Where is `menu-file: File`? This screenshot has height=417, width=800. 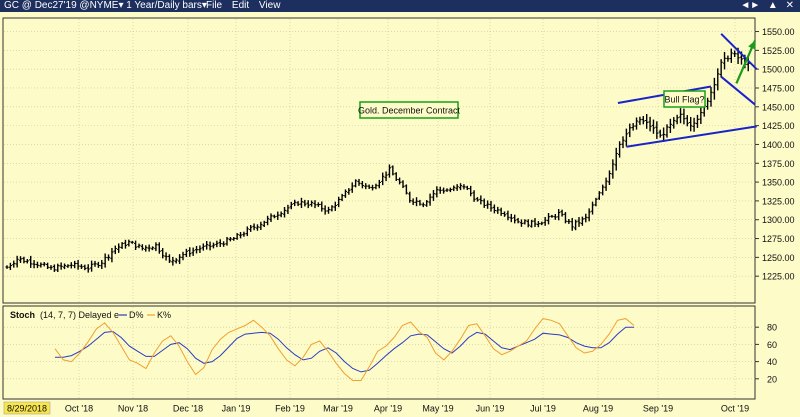
menu-file: File is located at coordinates (214, 5).